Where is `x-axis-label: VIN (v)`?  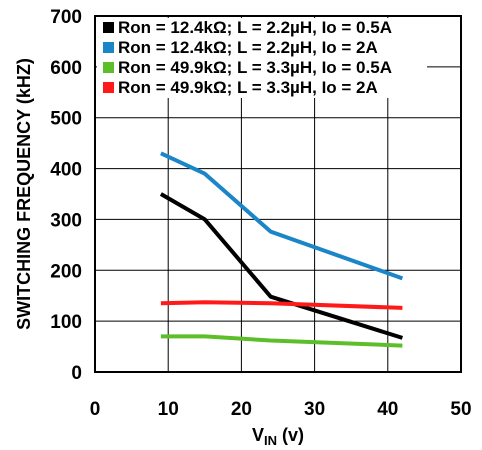
x-axis-label: VIN (v) is located at coordinates (278, 436).